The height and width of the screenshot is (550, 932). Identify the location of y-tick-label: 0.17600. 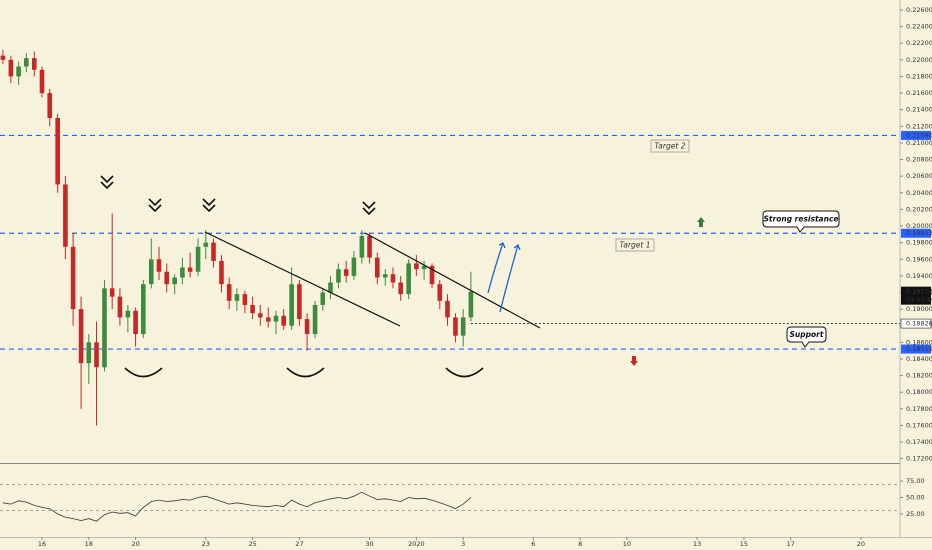
(919, 425).